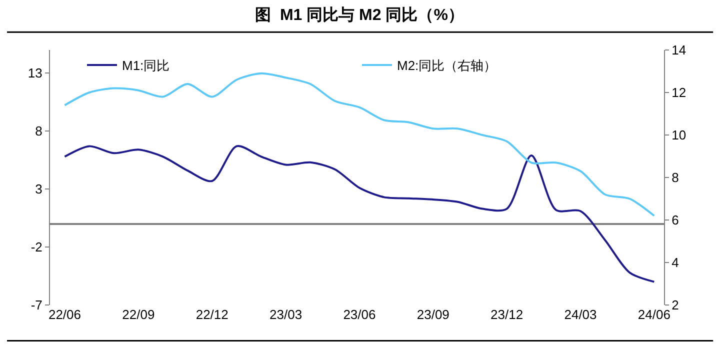 Image resolution: width=719 pixels, height=347 pixels. Describe the element at coordinates (675, 220) in the screenshot. I see `y2-tick-label: 6` at that location.